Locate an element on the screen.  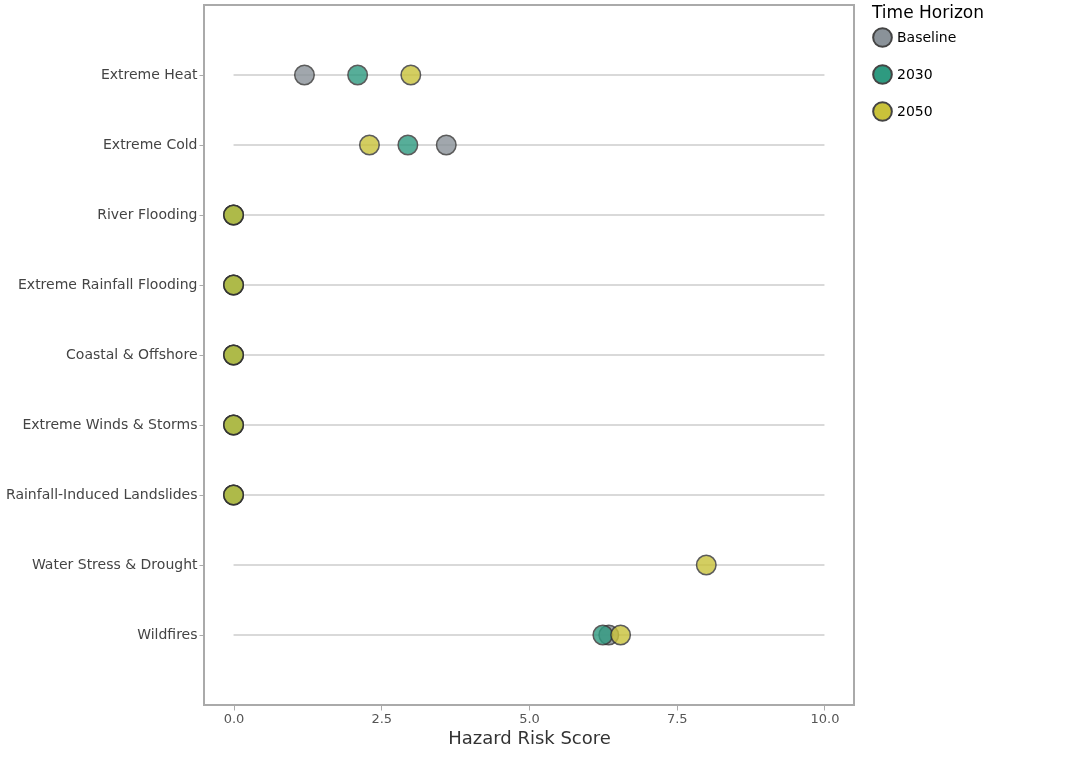
y-tick-label: Extreme Winds & Storms is located at coordinates (110, 424).